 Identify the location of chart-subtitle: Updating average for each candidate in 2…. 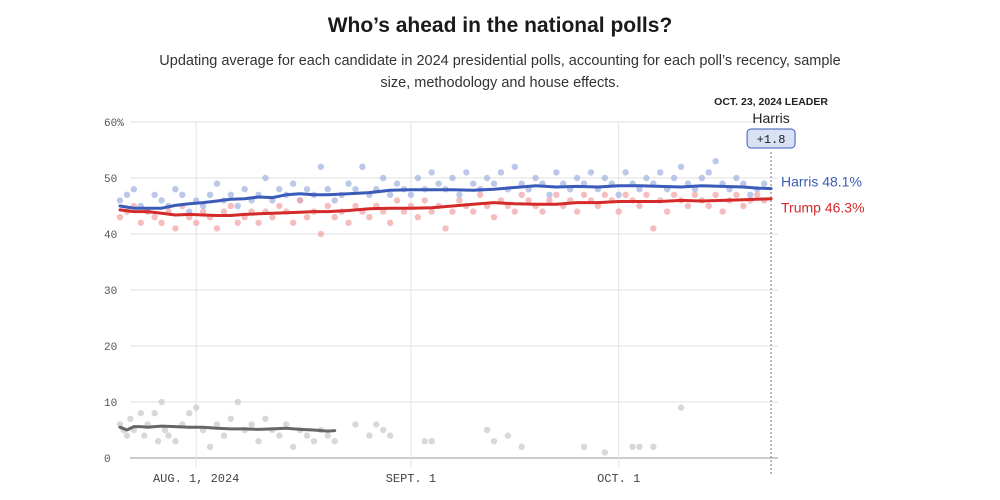
(500, 72).